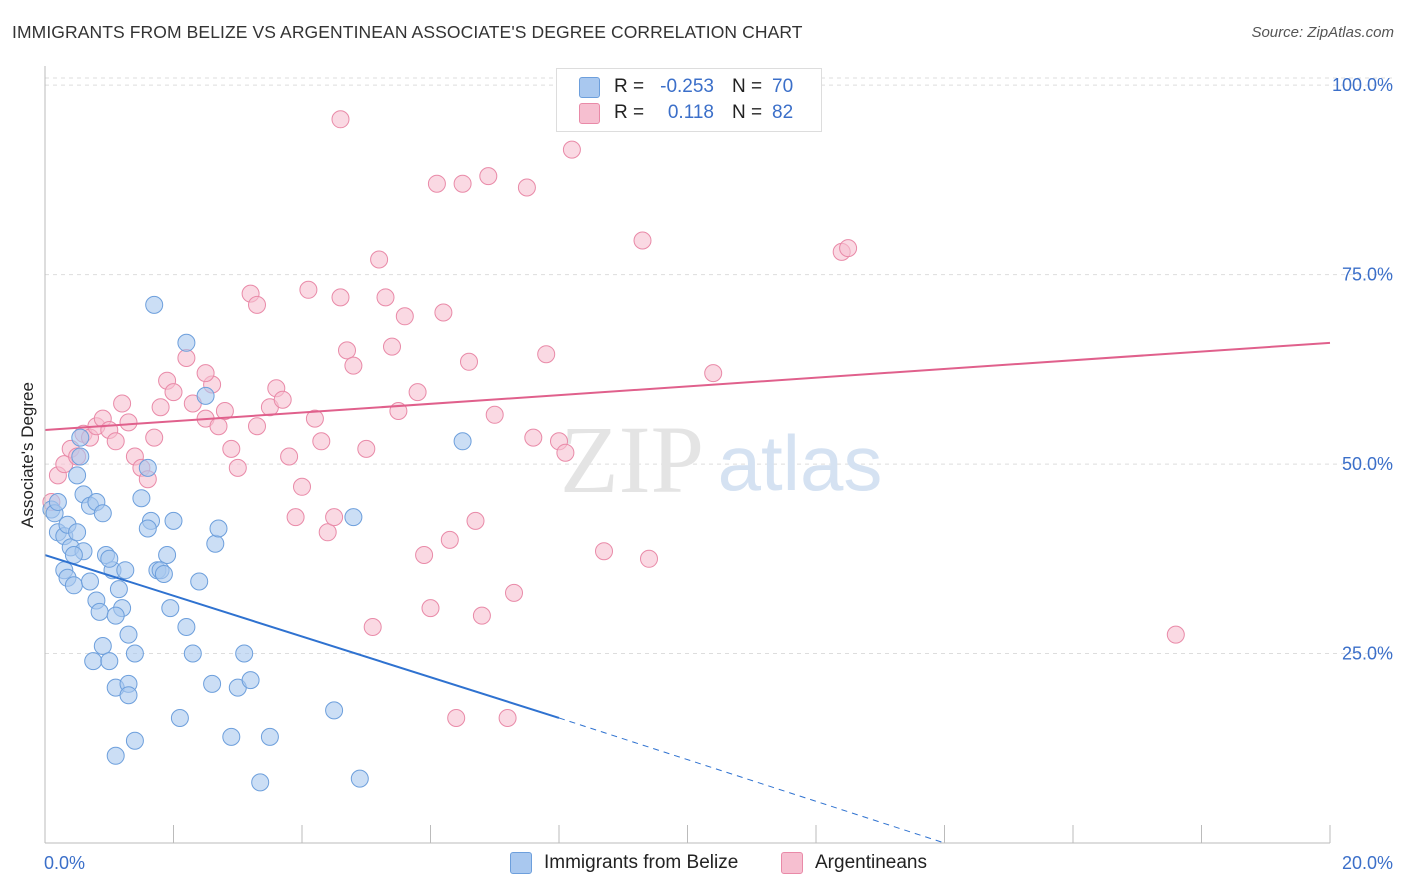 The image size is (1406, 892). What do you see at coordinates (854, 863) in the screenshot?
I see `legend-item-argentineans: Argentineans` at bounding box center [854, 863].